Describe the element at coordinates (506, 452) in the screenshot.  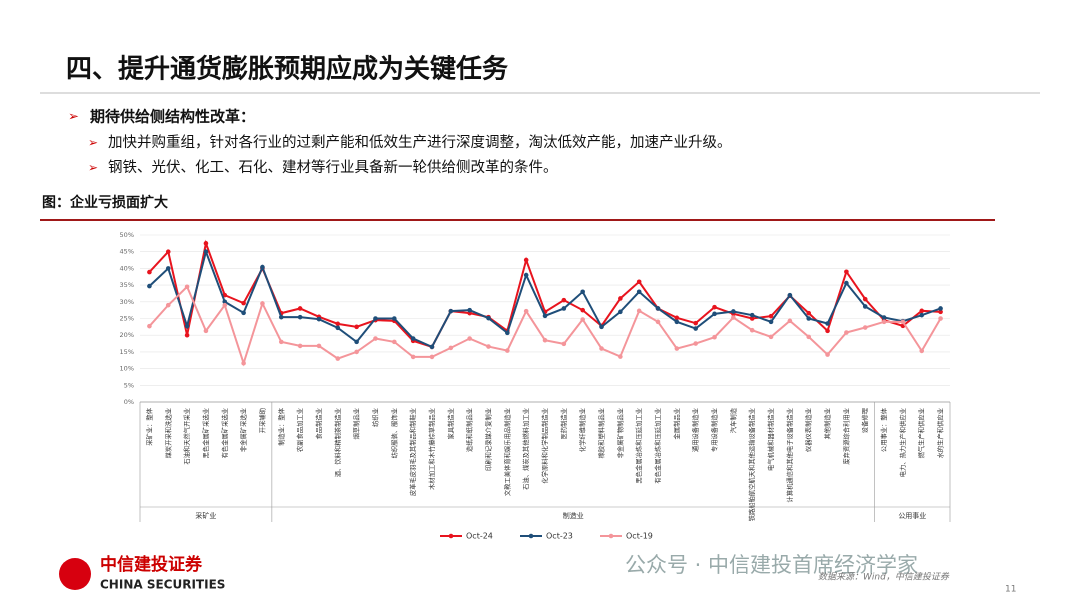
I see `x-tick-label: 文教工美体育和娱乐用品制造业` at that location.